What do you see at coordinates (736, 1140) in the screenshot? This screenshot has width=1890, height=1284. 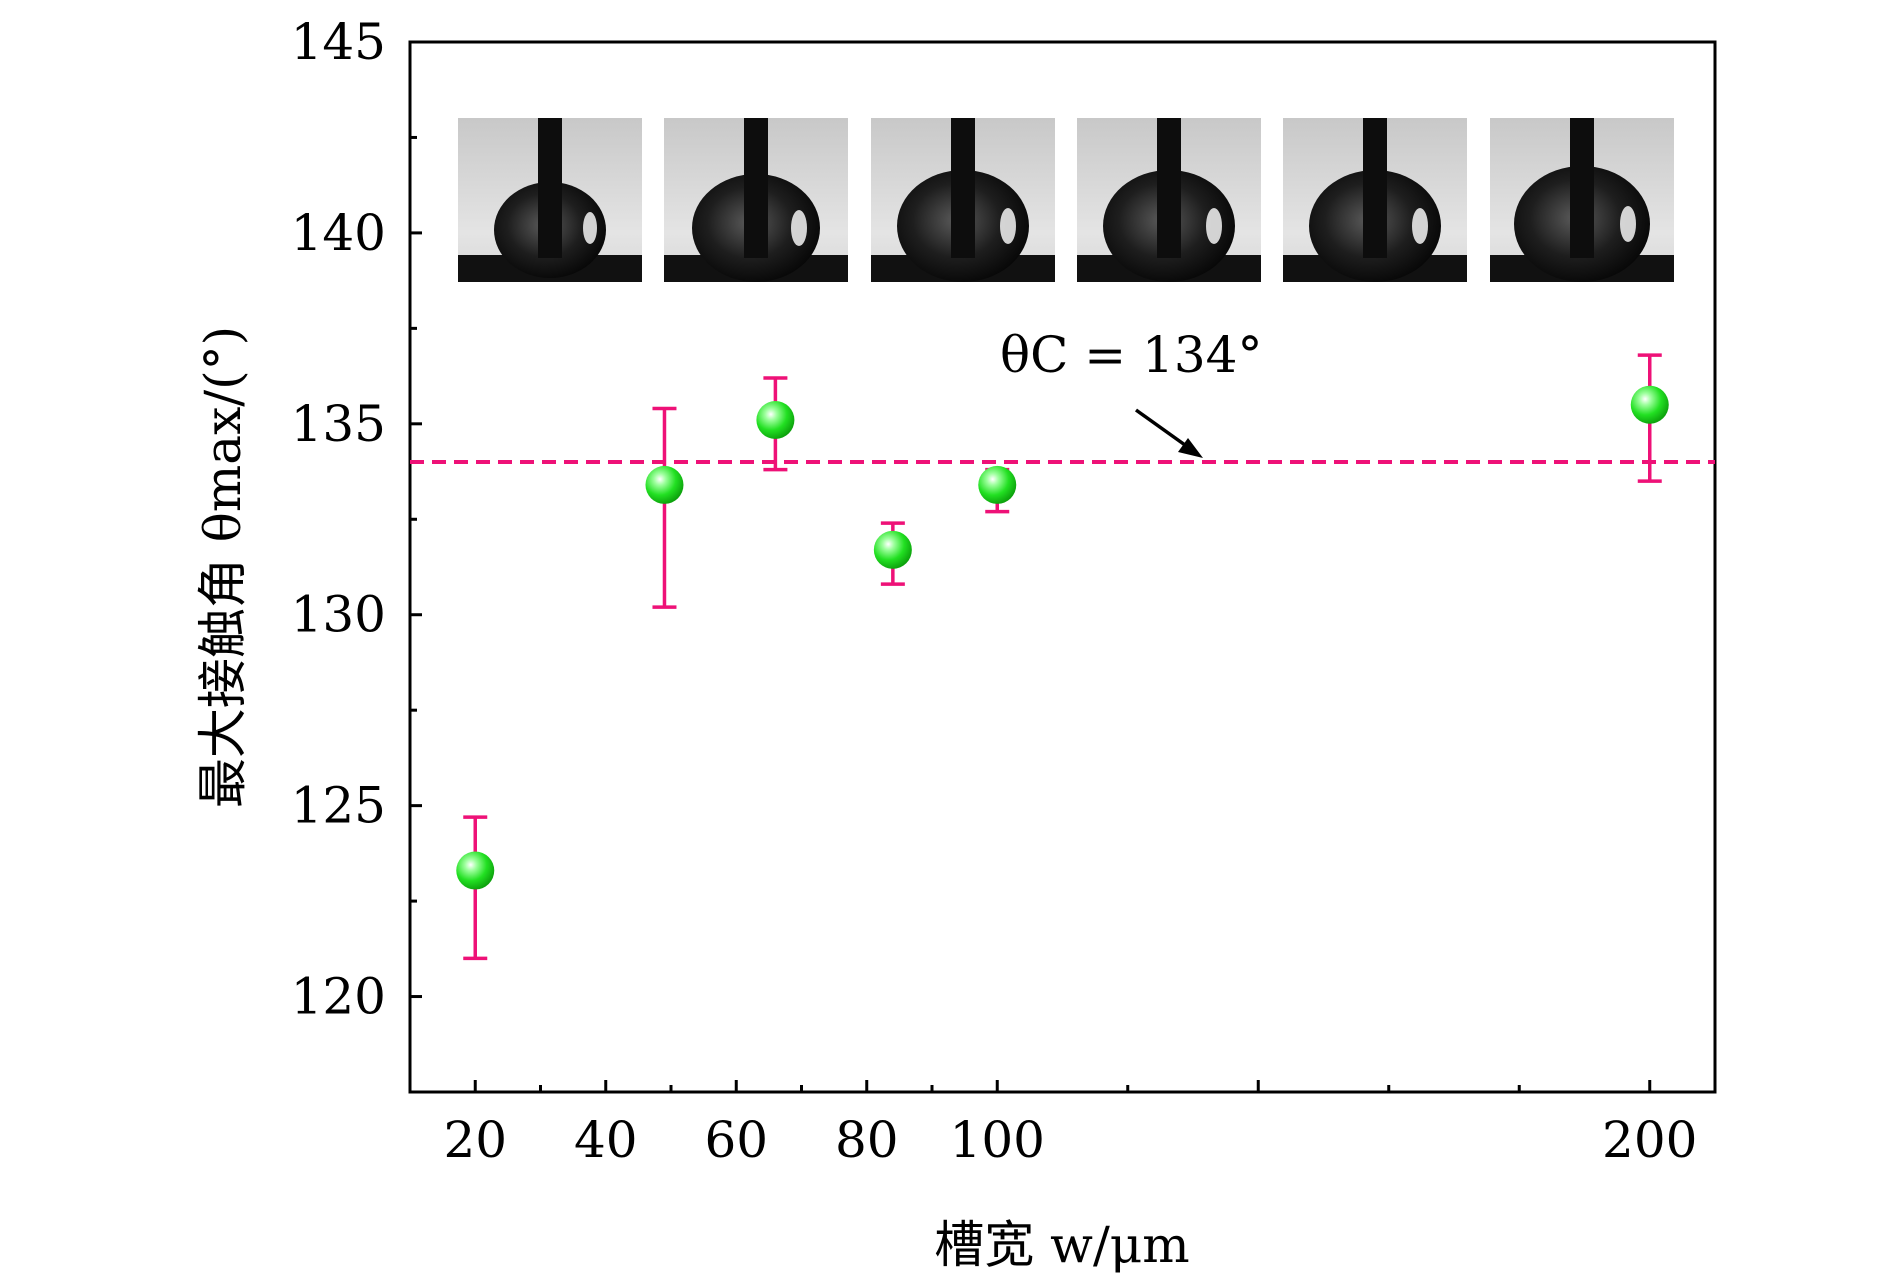 I see `x-tick-label: 60` at bounding box center [736, 1140].